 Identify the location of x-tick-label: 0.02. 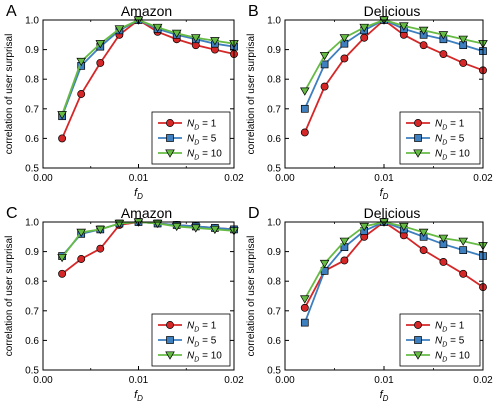
(483, 380).